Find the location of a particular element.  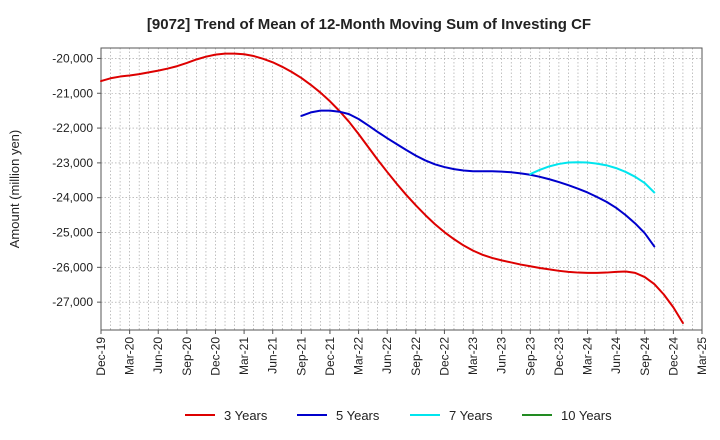

legend-label-3-years: 3 Years is located at coordinates (246, 415).